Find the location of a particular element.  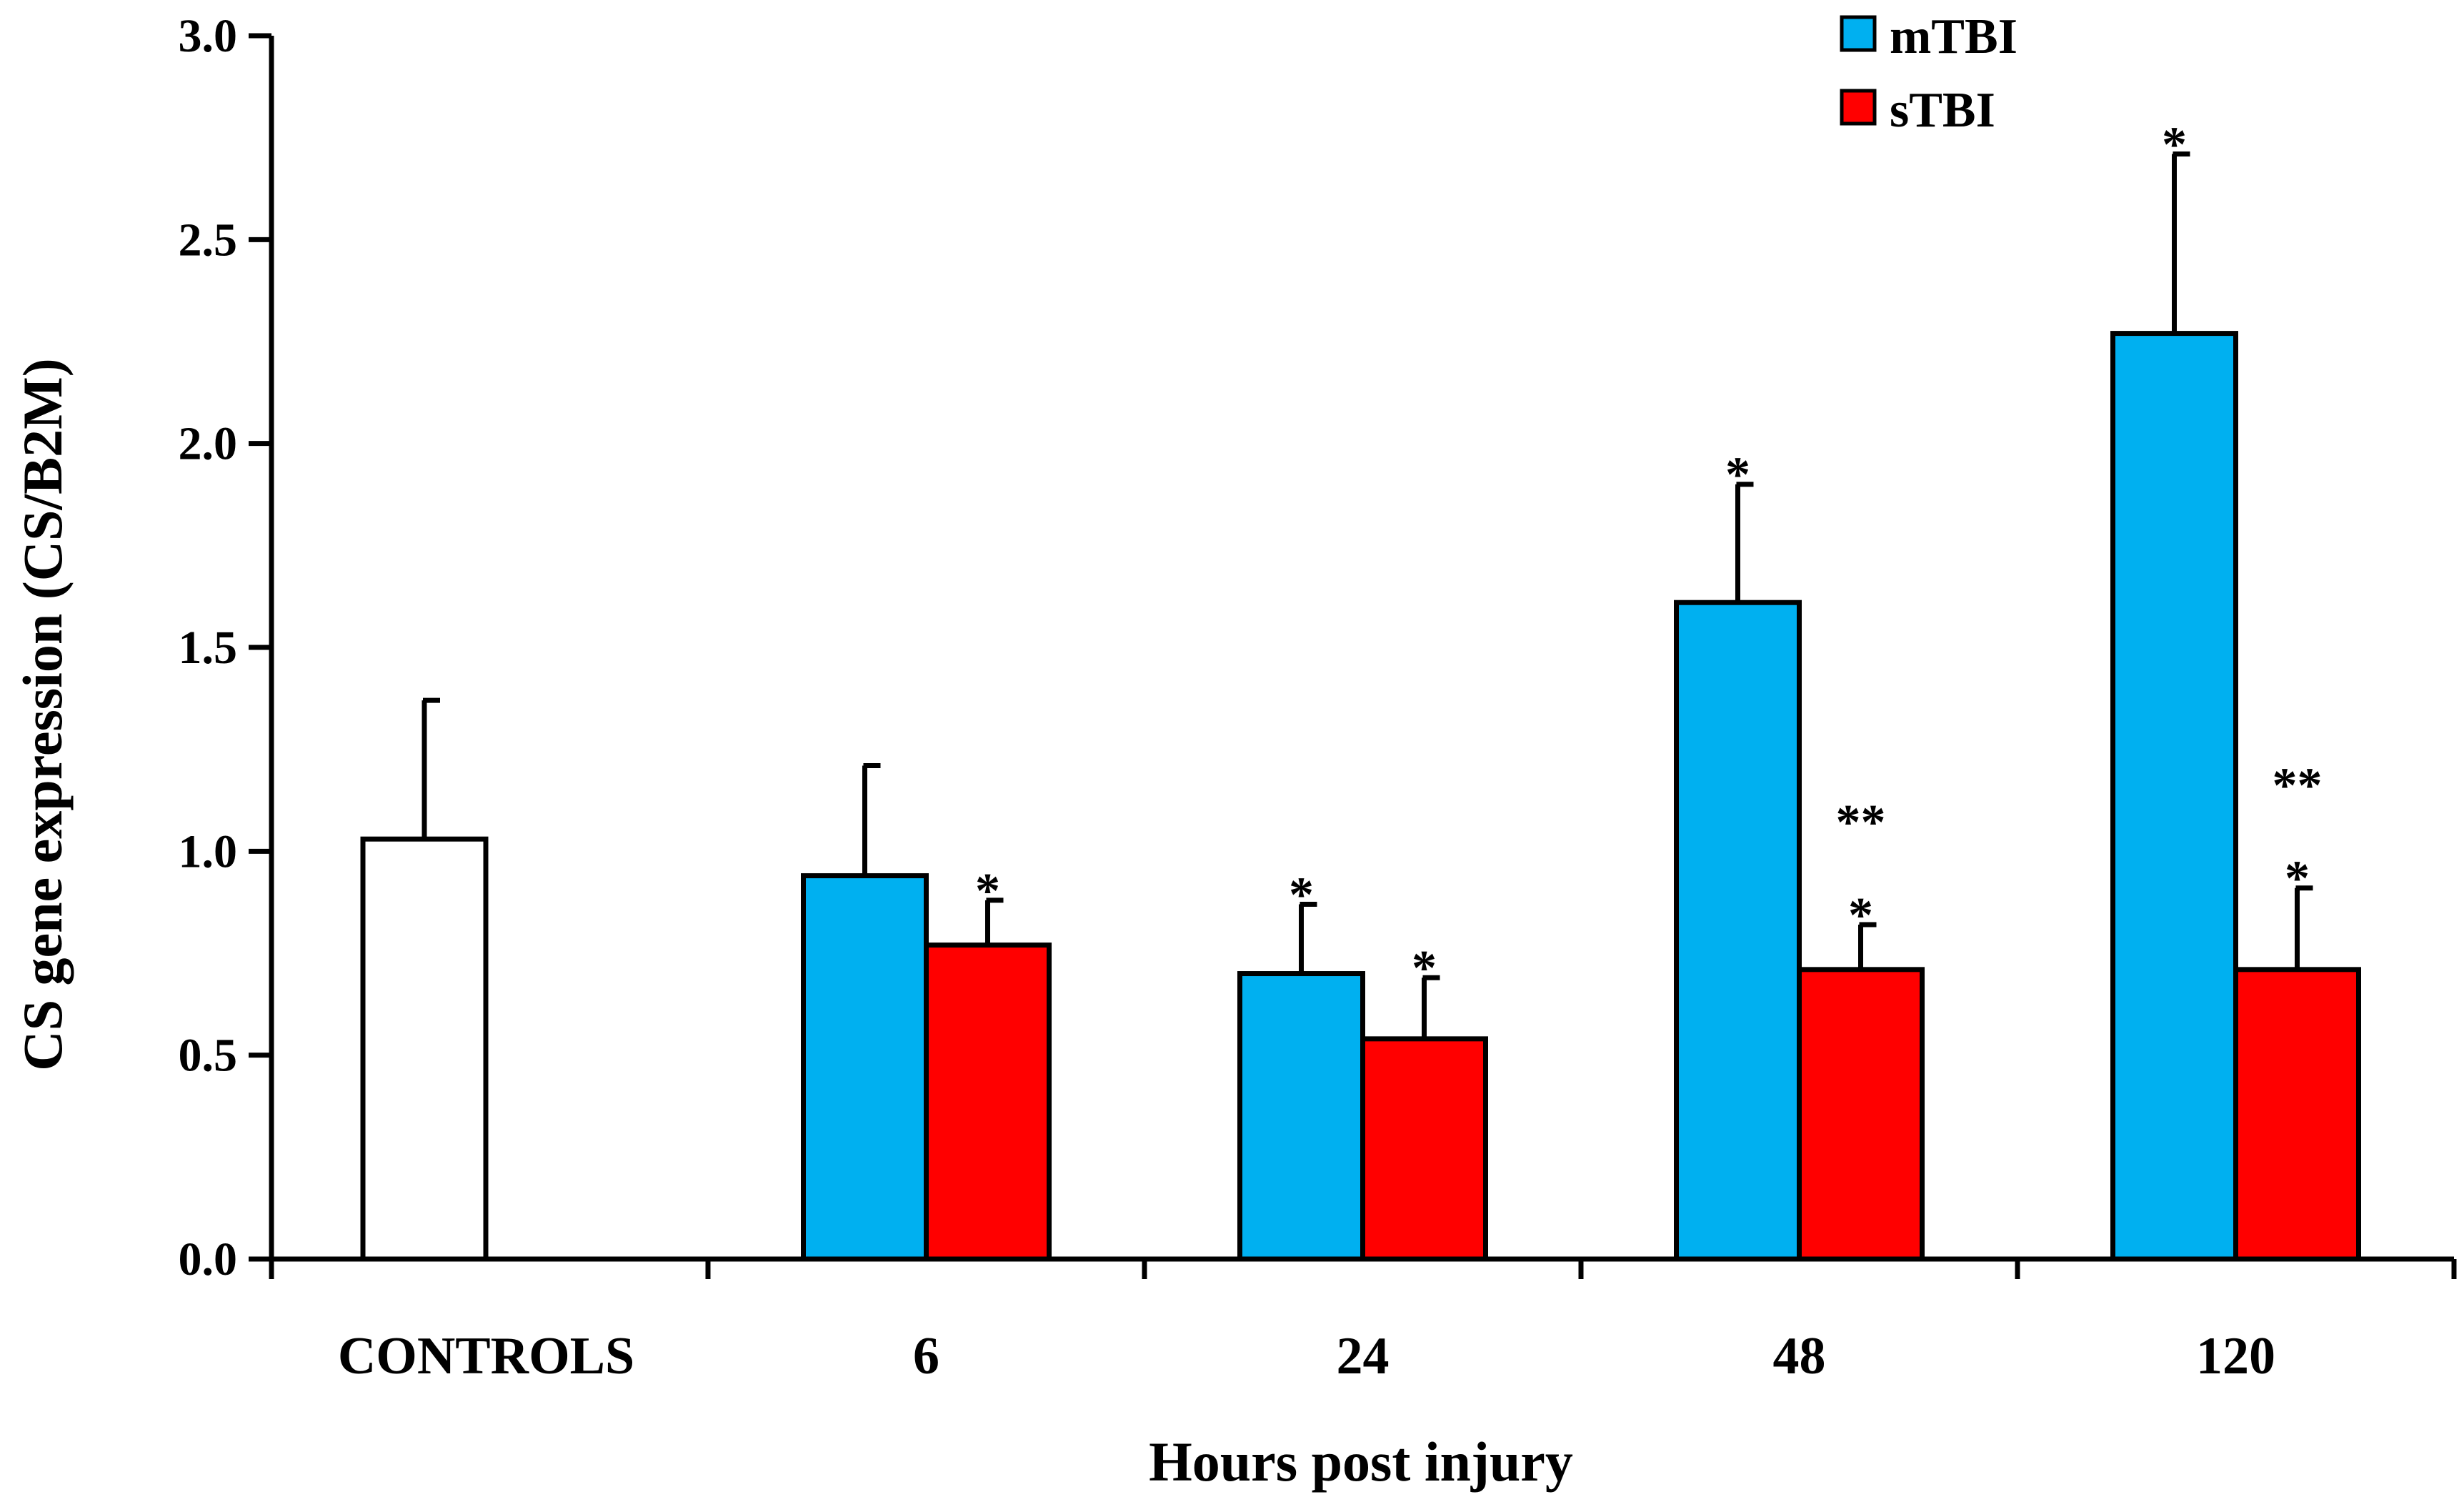

legend-item-mtbi: mTBI is located at coordinates (1928, 36).